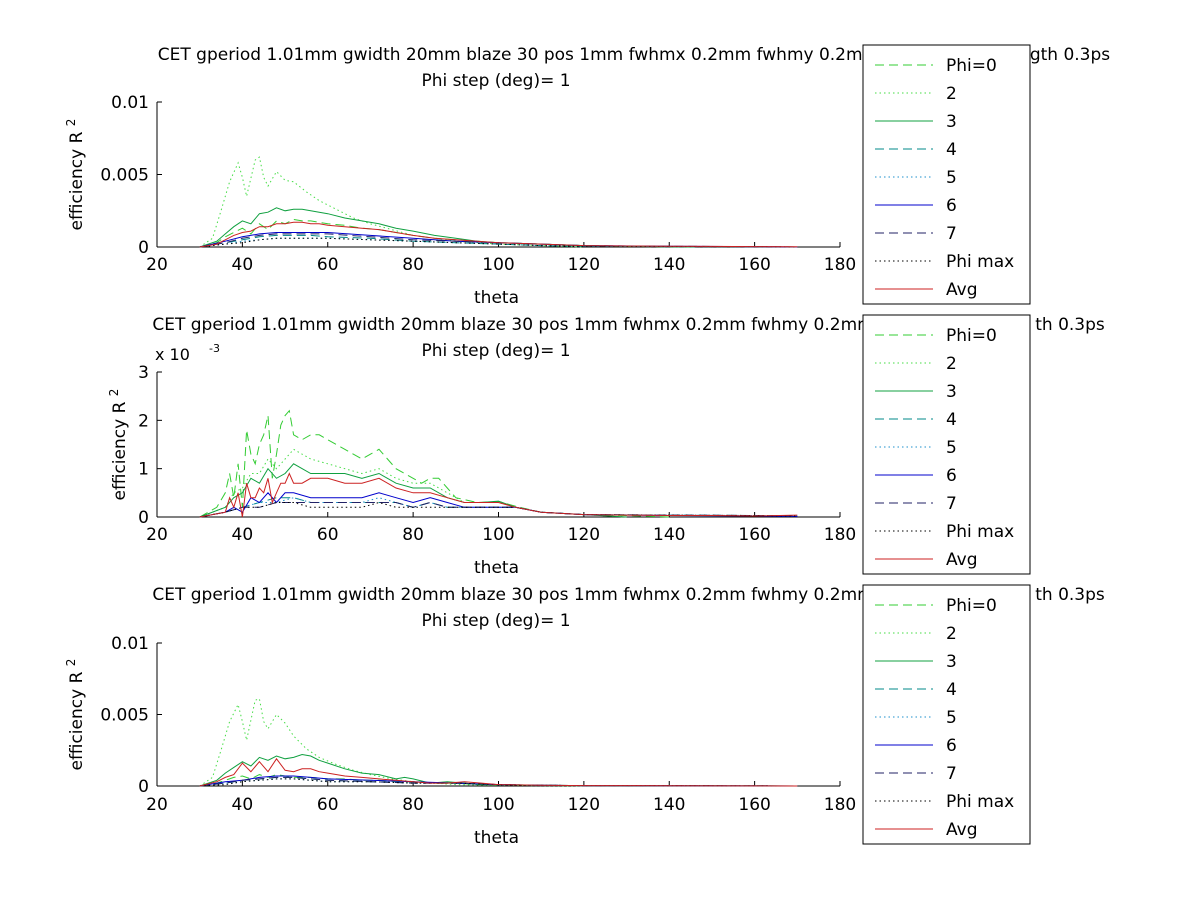 The width and height of the screenshot is (1200, 901). What do you see at coordinates (143, 421) in the screenshot?
I see `y-tick-label: 2` at bounding box center [143, 421].